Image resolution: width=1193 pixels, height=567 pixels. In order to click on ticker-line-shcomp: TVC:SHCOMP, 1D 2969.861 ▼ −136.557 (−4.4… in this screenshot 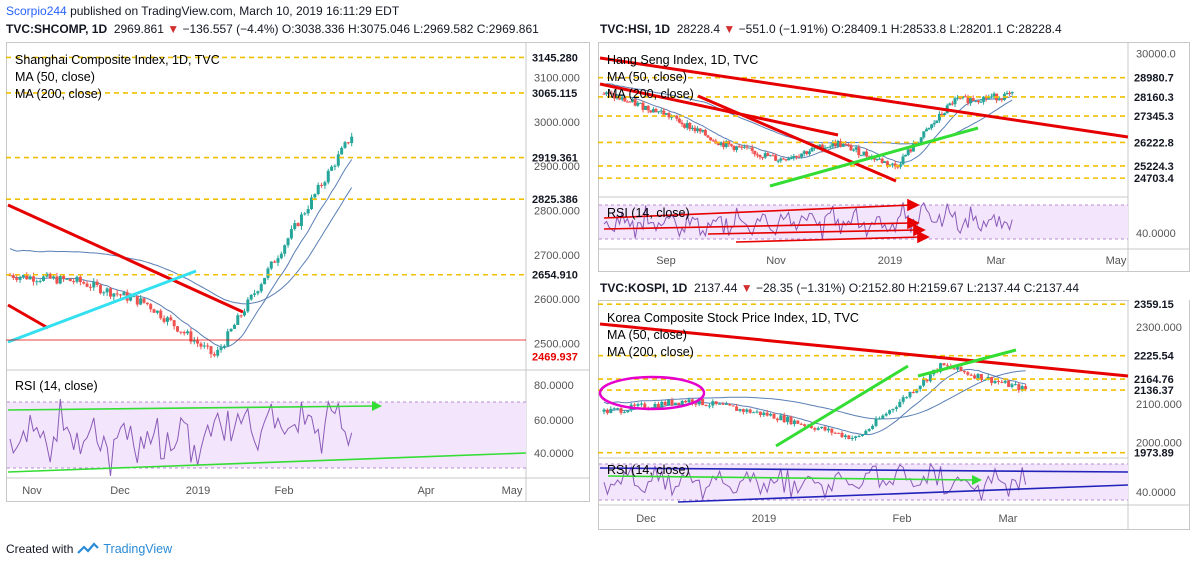, I will do `click(272, 29)`.